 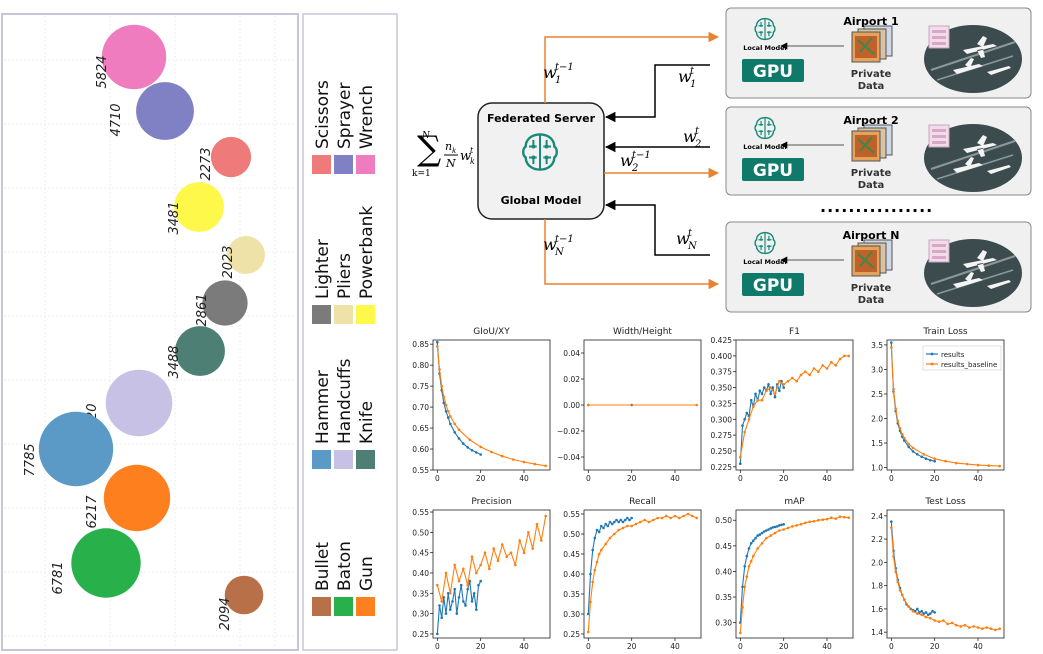 What do you see at coordinates (722, 388) in the screenshot?
I see `y-tick-label: 0.350` at bounding box center [722, 388].